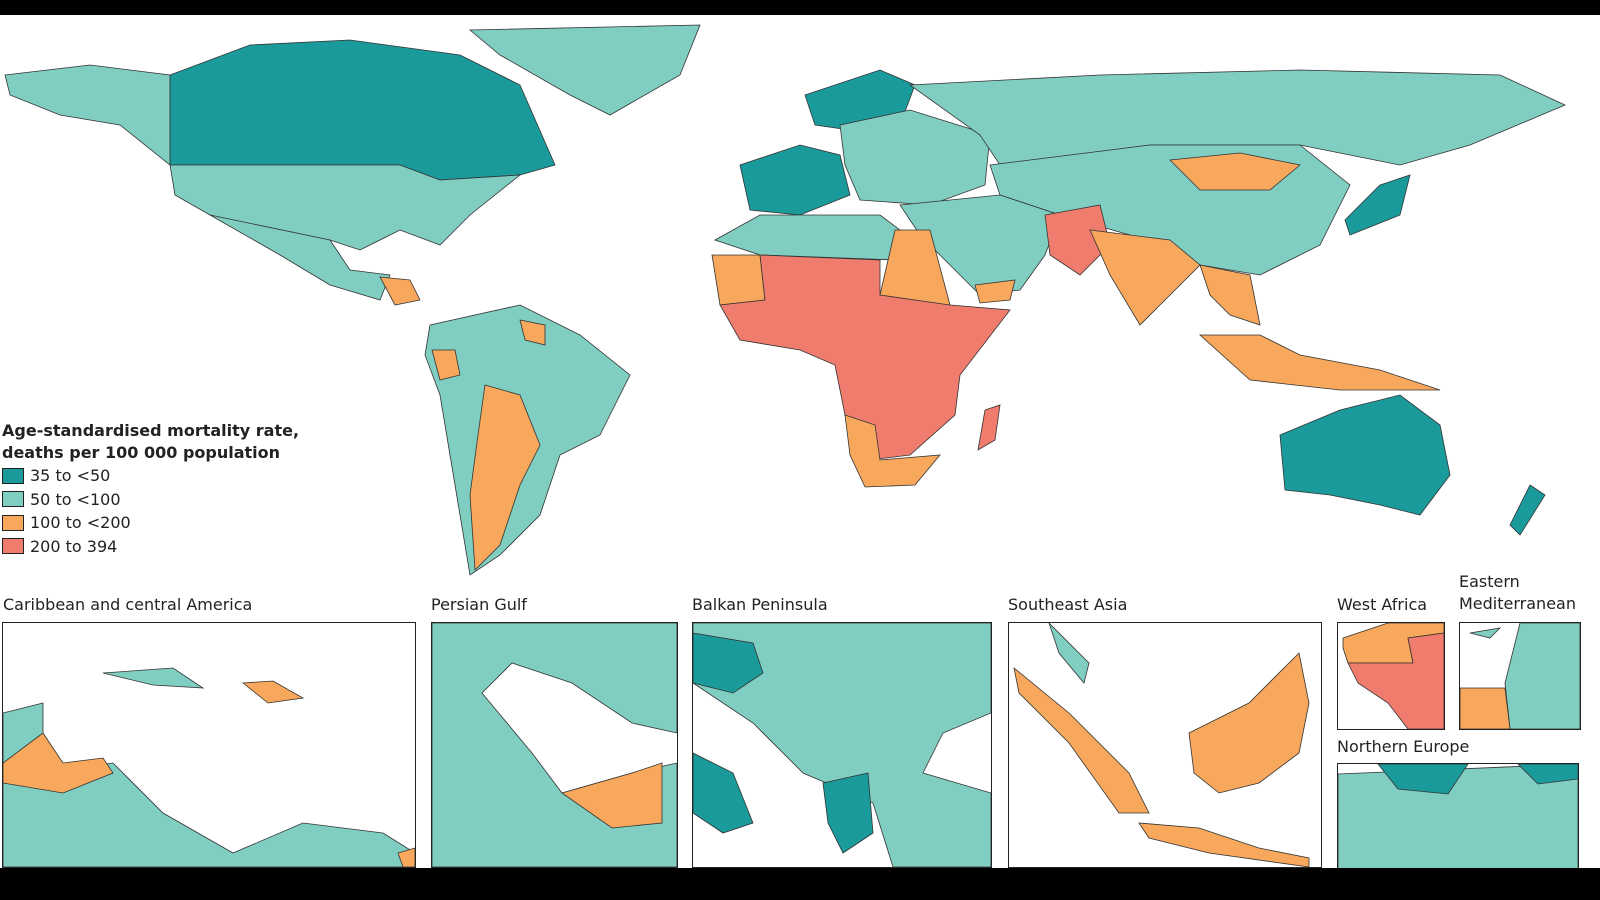 The height and width of the screenshot is (900, 1600). What do you see at coordinates (150, 523) in the screenshot?
I see `legend-item: 100 to <200` at bounding box center [150, 523].